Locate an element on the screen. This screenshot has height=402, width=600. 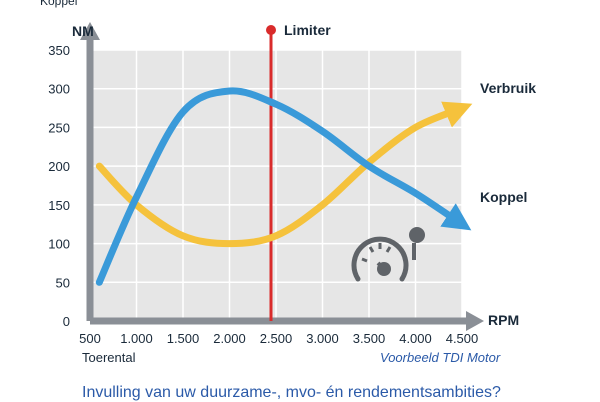
y-tick-label: 350 is located at coordinates (59, 50).